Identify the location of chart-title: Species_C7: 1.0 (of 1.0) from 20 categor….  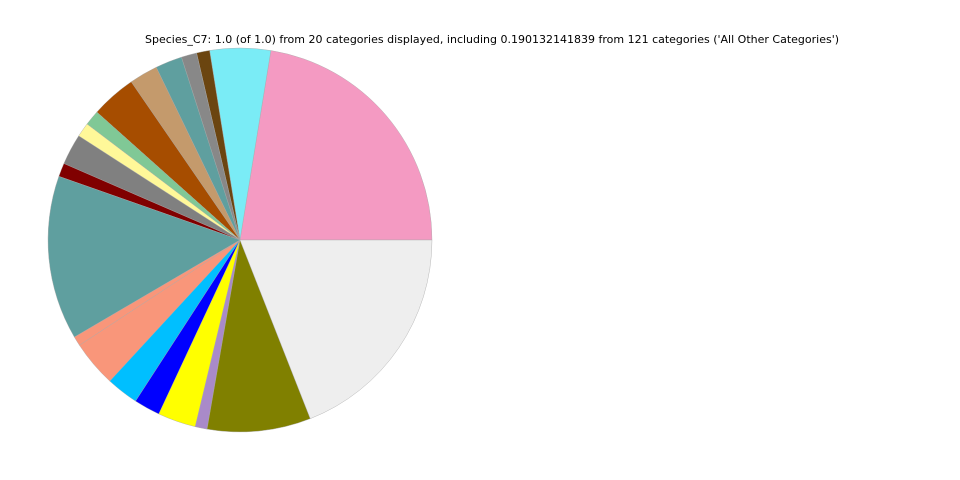
(492, 39).